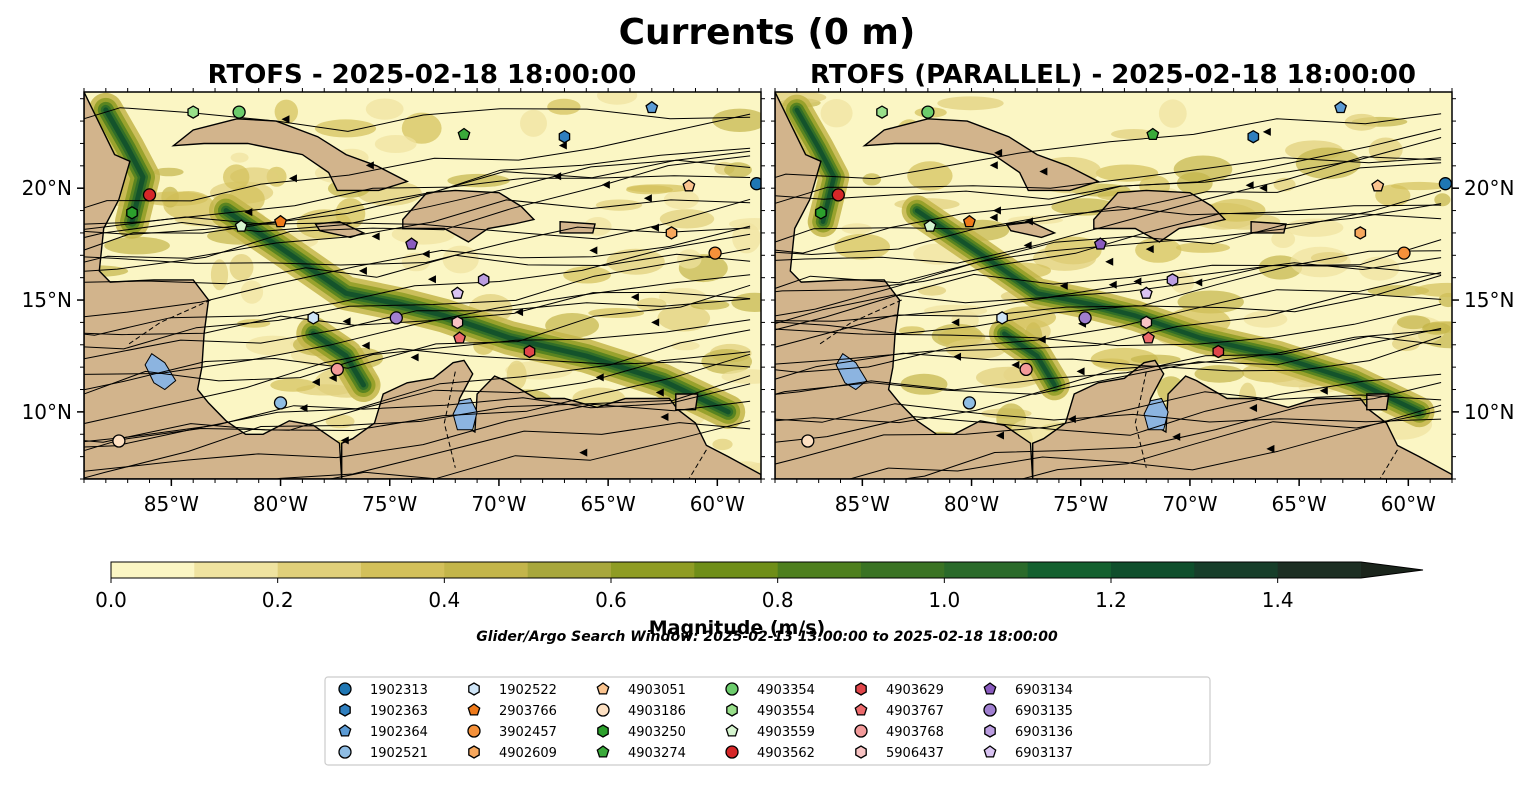 This screenshot has width=1535, height=802. Describe the element at coordinates (1080, 504) in the screenshot. I see `x-tick-label: 75°W` at that location.